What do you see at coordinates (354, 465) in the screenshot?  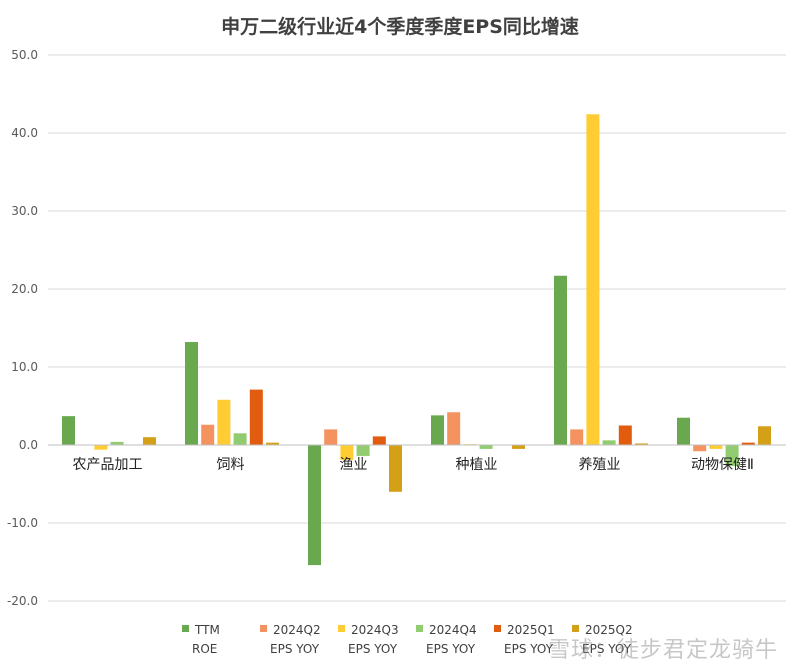 I see `category-label: 渔业` at bounding box center [354, 465].